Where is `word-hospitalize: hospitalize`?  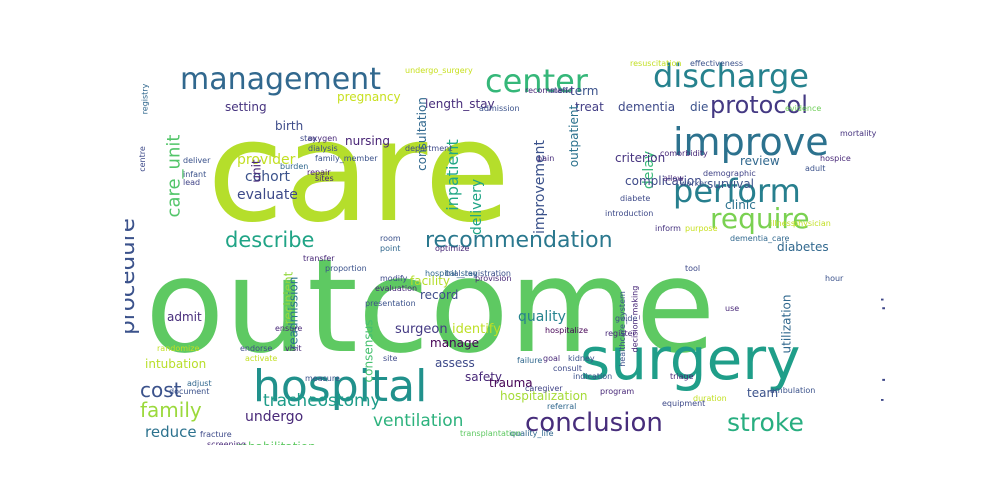 word-hospitalize: hospitalize is located at coordinates (567, 330).